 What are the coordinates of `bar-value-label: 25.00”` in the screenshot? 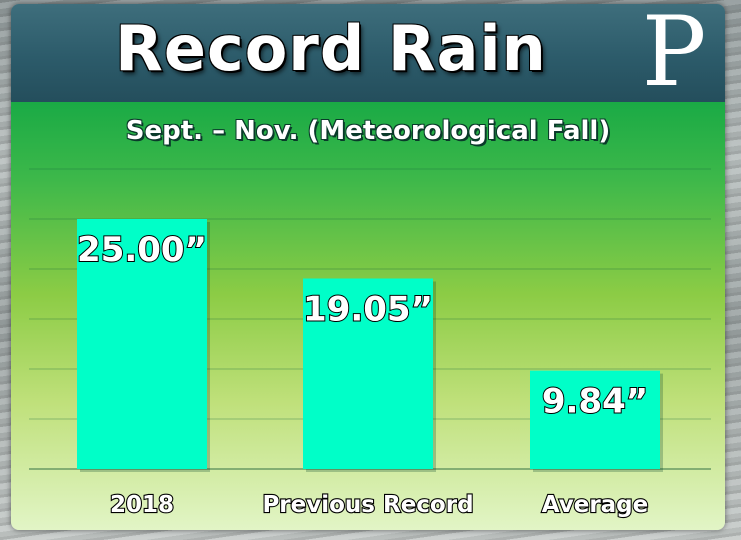 It's located at (142, 250).